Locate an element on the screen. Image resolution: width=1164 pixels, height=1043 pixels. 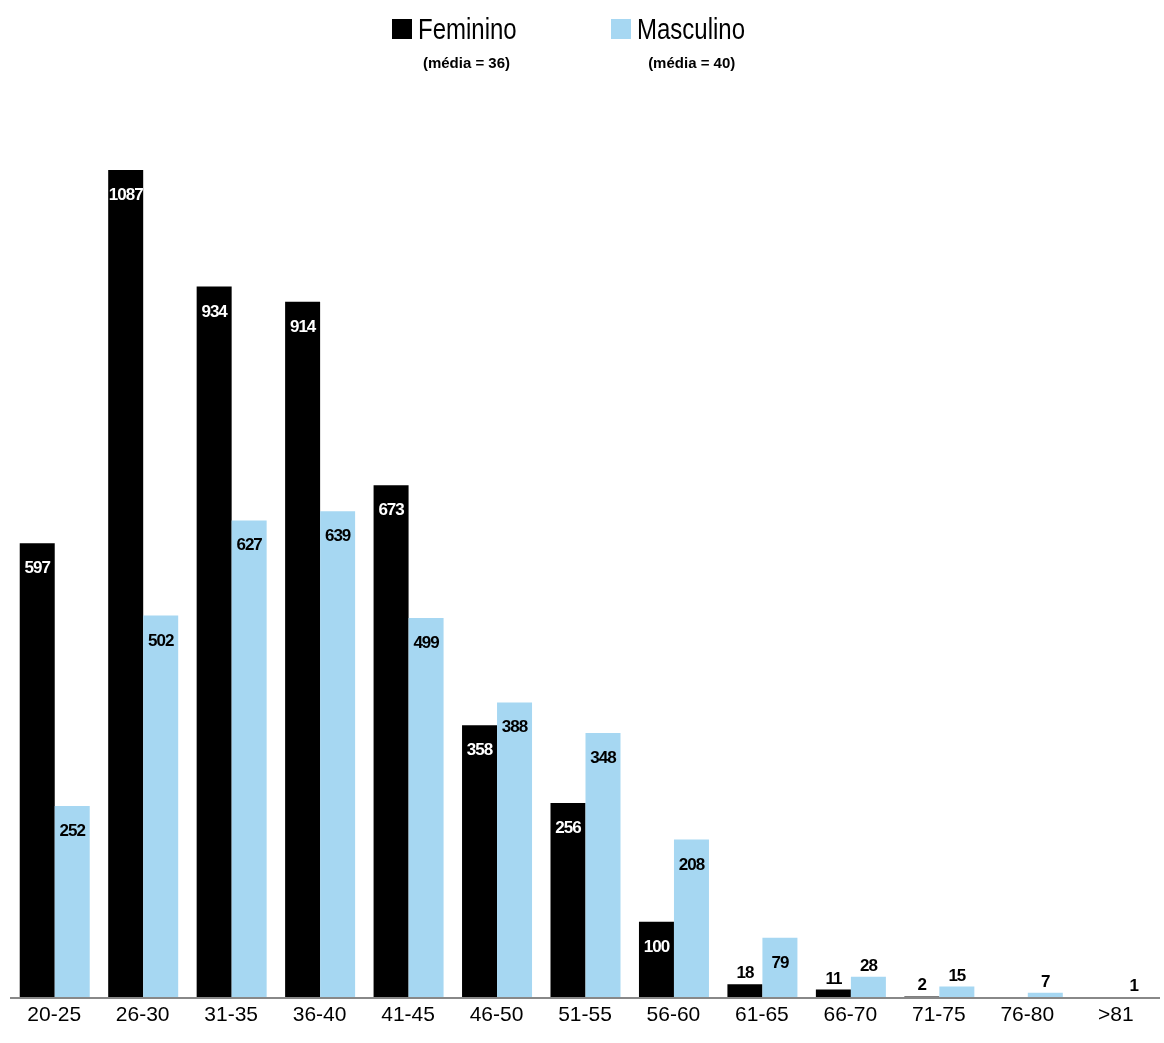
data-label: 252 is located at coordinates (72, 831).